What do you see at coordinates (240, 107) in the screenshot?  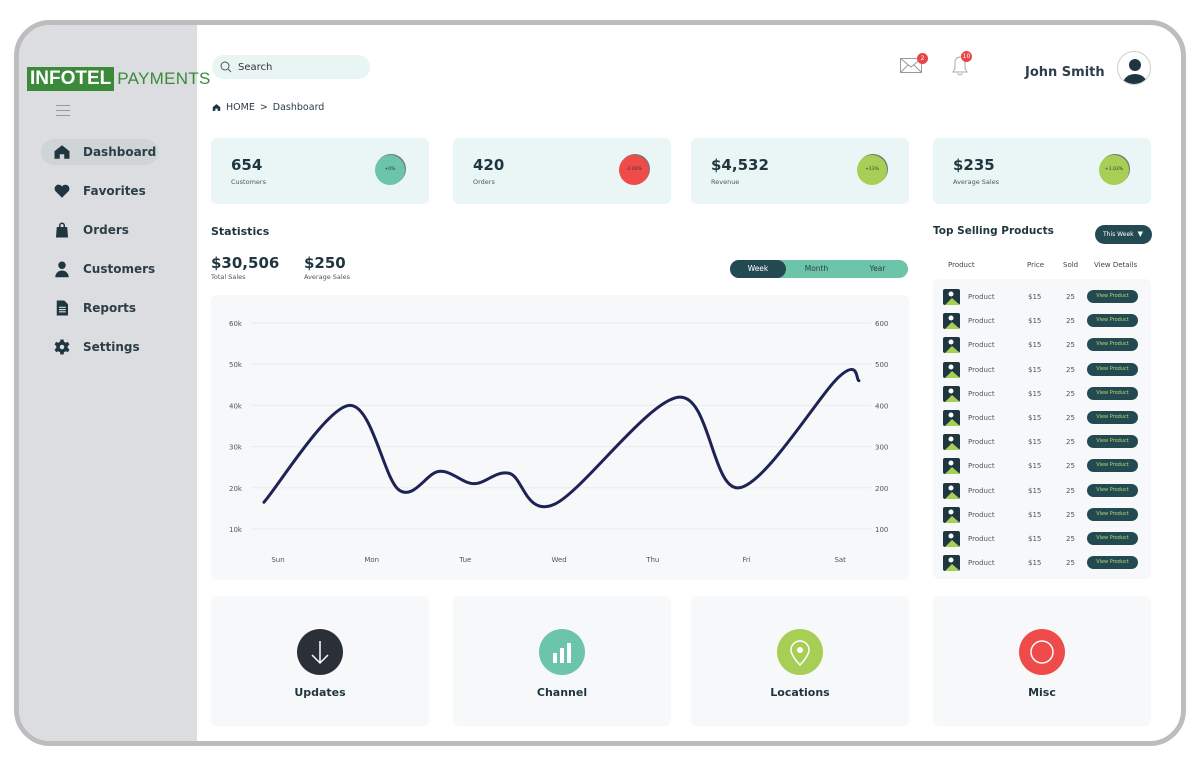 I see `breadcrumb-home: HOME` at bounding box center [240, 107].